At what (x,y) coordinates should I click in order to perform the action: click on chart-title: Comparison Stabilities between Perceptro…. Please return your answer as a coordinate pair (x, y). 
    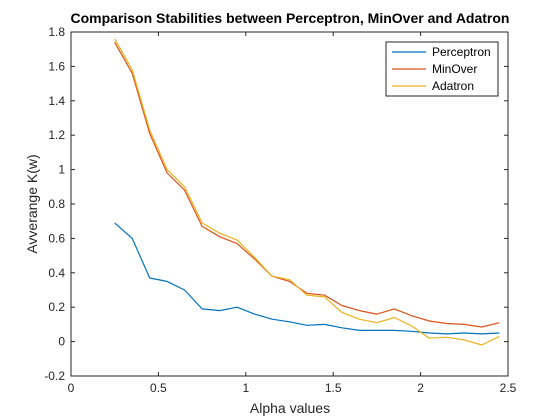
    Looking at the image, I should click on (289, 18).